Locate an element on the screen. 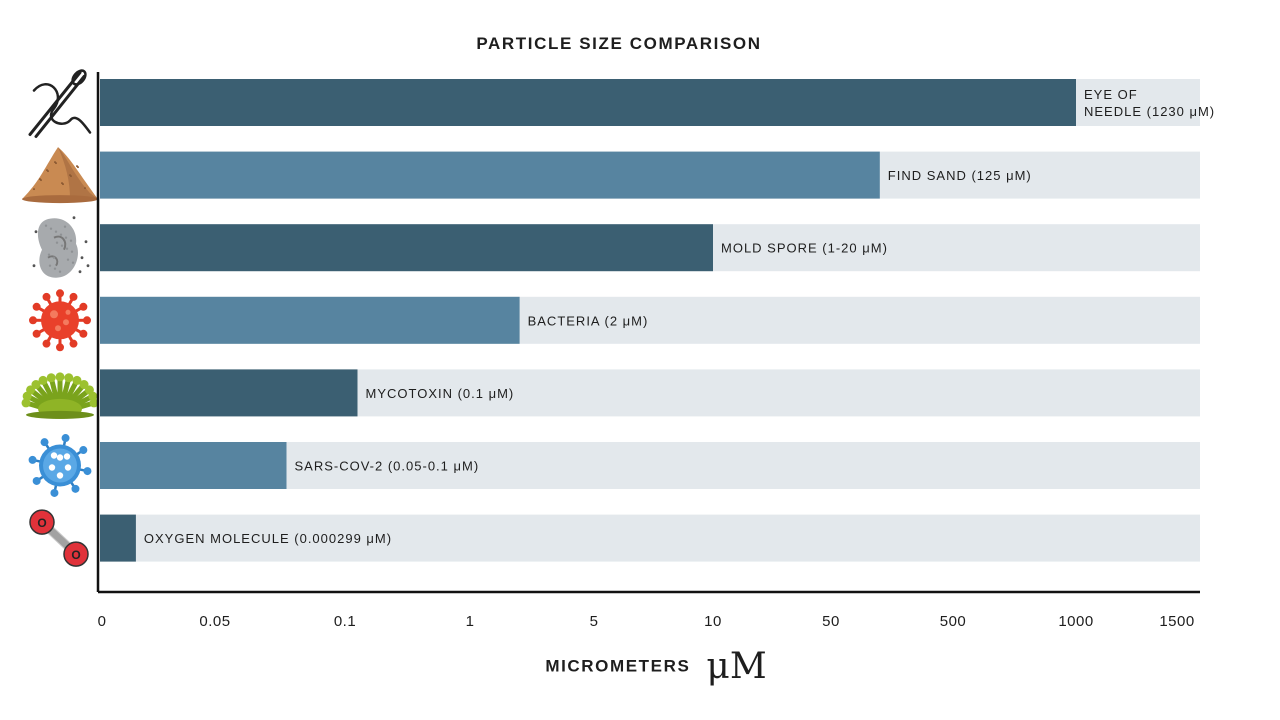  bar-label: MYCOTOXIN (0.1 μM) is located at coordinates (440, 393).